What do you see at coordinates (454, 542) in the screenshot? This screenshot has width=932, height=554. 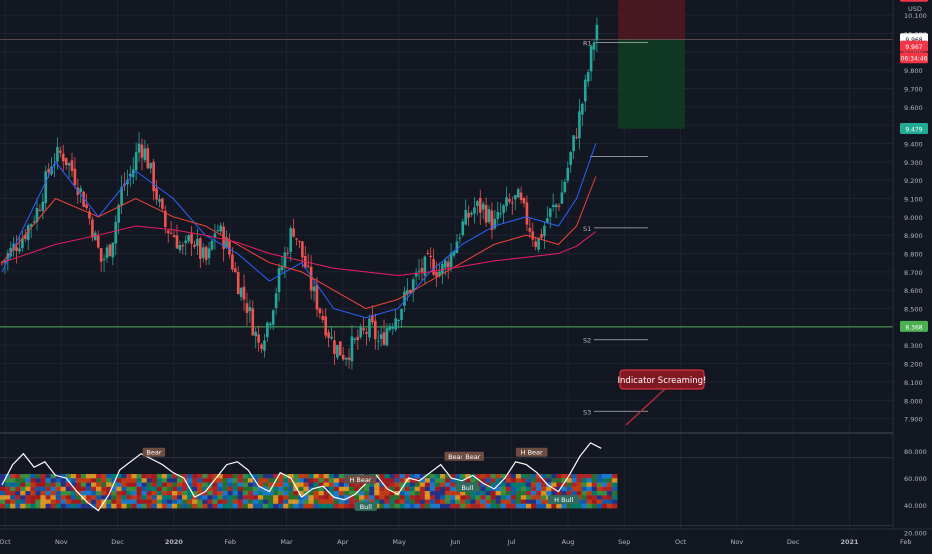 I see `time-tick-label: Jun` at bounding box center [454, 542].